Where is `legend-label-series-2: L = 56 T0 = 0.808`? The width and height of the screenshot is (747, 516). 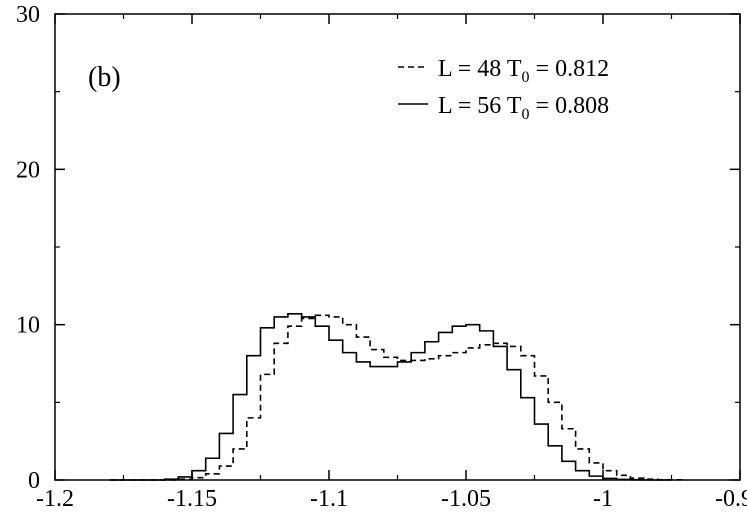
legend-label-series-2: L = 56 T0 = 0.808 is located at coordinates (523, 108).